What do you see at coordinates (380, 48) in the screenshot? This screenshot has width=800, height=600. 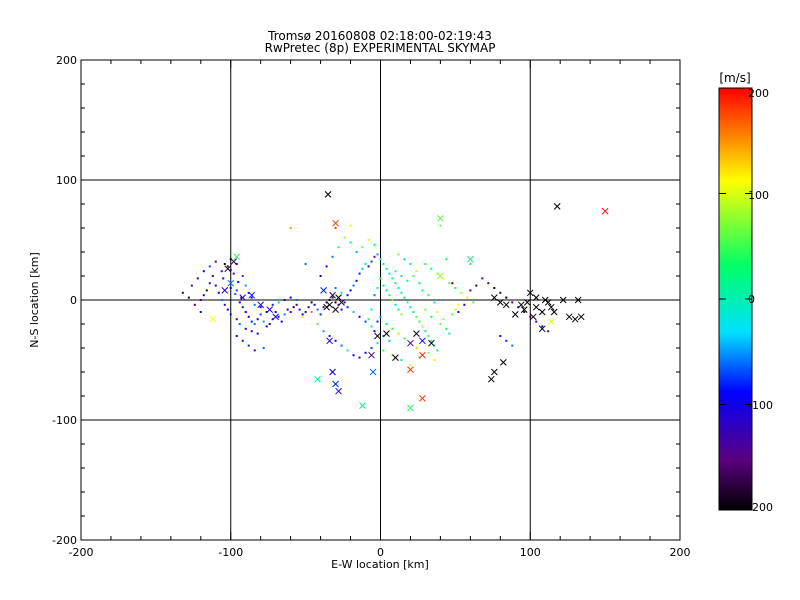 I see `chart-subtitle: RwPretec (8p) EXPERIMENTAL SKYMAP` at bounding box center [380, 48].